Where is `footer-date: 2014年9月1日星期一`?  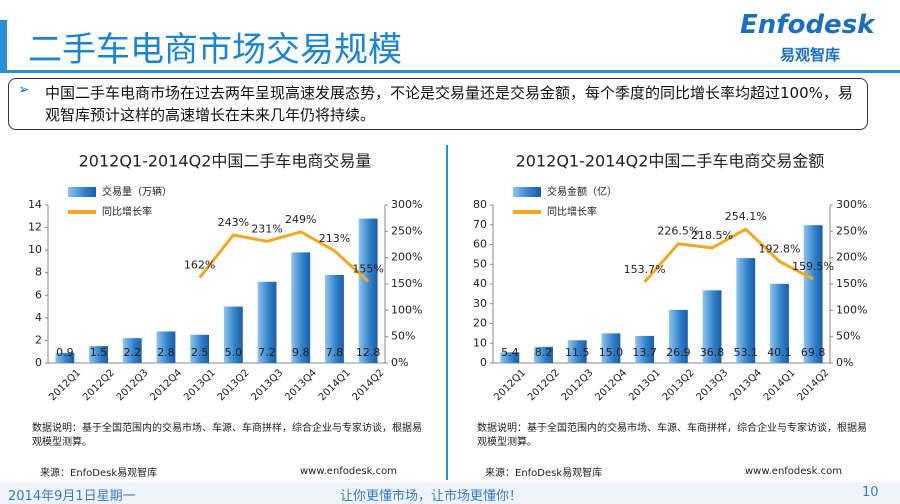 footer-date: 2014年9月1日星期一 is located at coordinates (72, 496).